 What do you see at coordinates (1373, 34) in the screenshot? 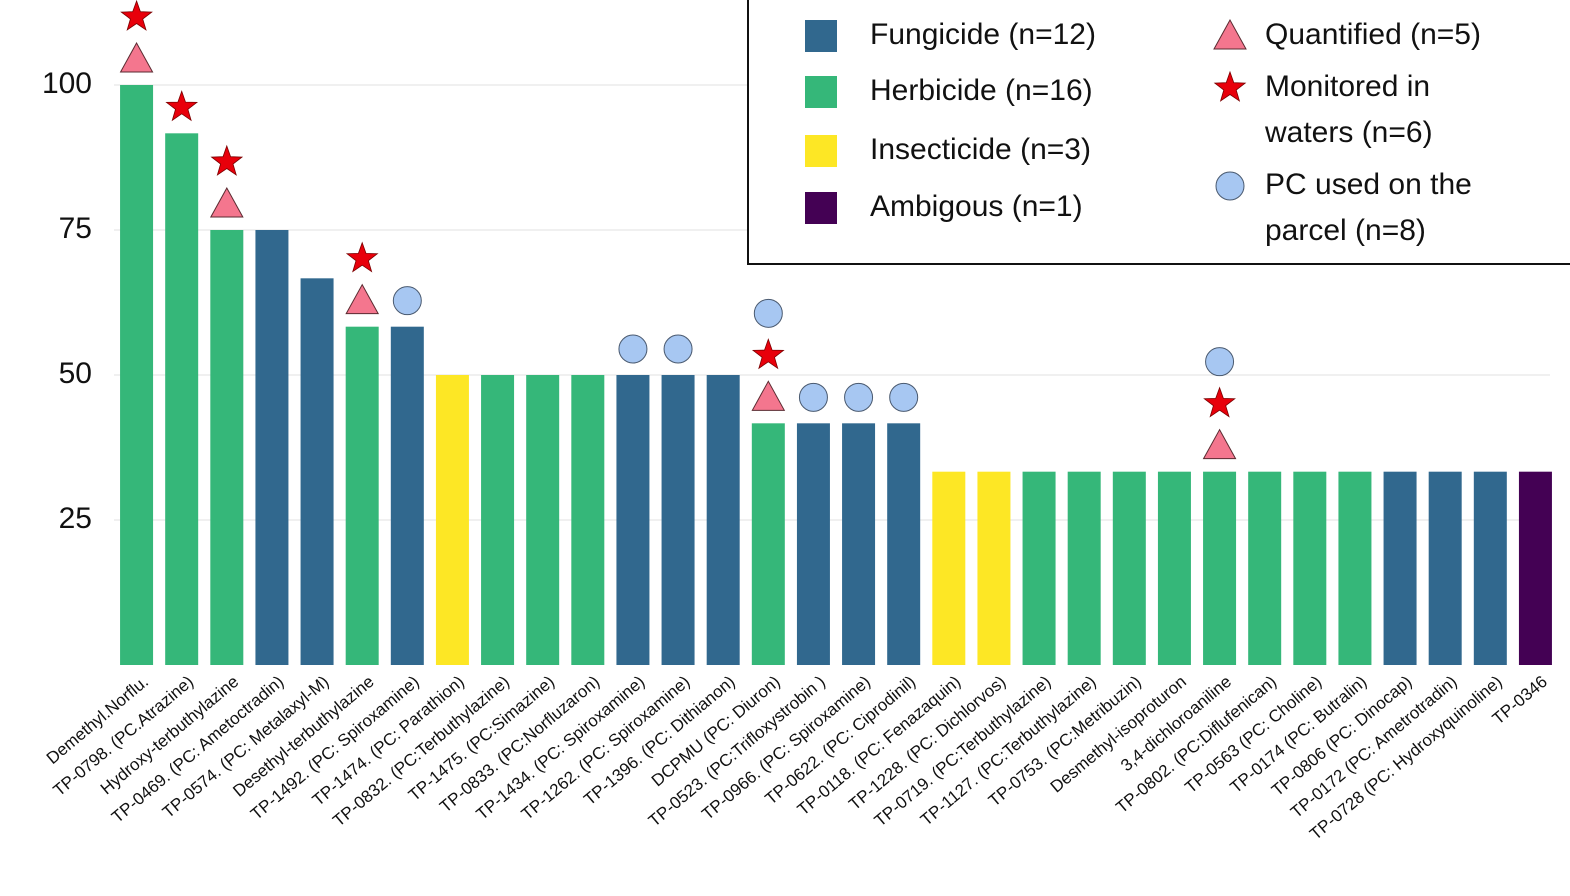
I see `legend-label: Quantified (n=5)` at bounding box center [1373, 34].